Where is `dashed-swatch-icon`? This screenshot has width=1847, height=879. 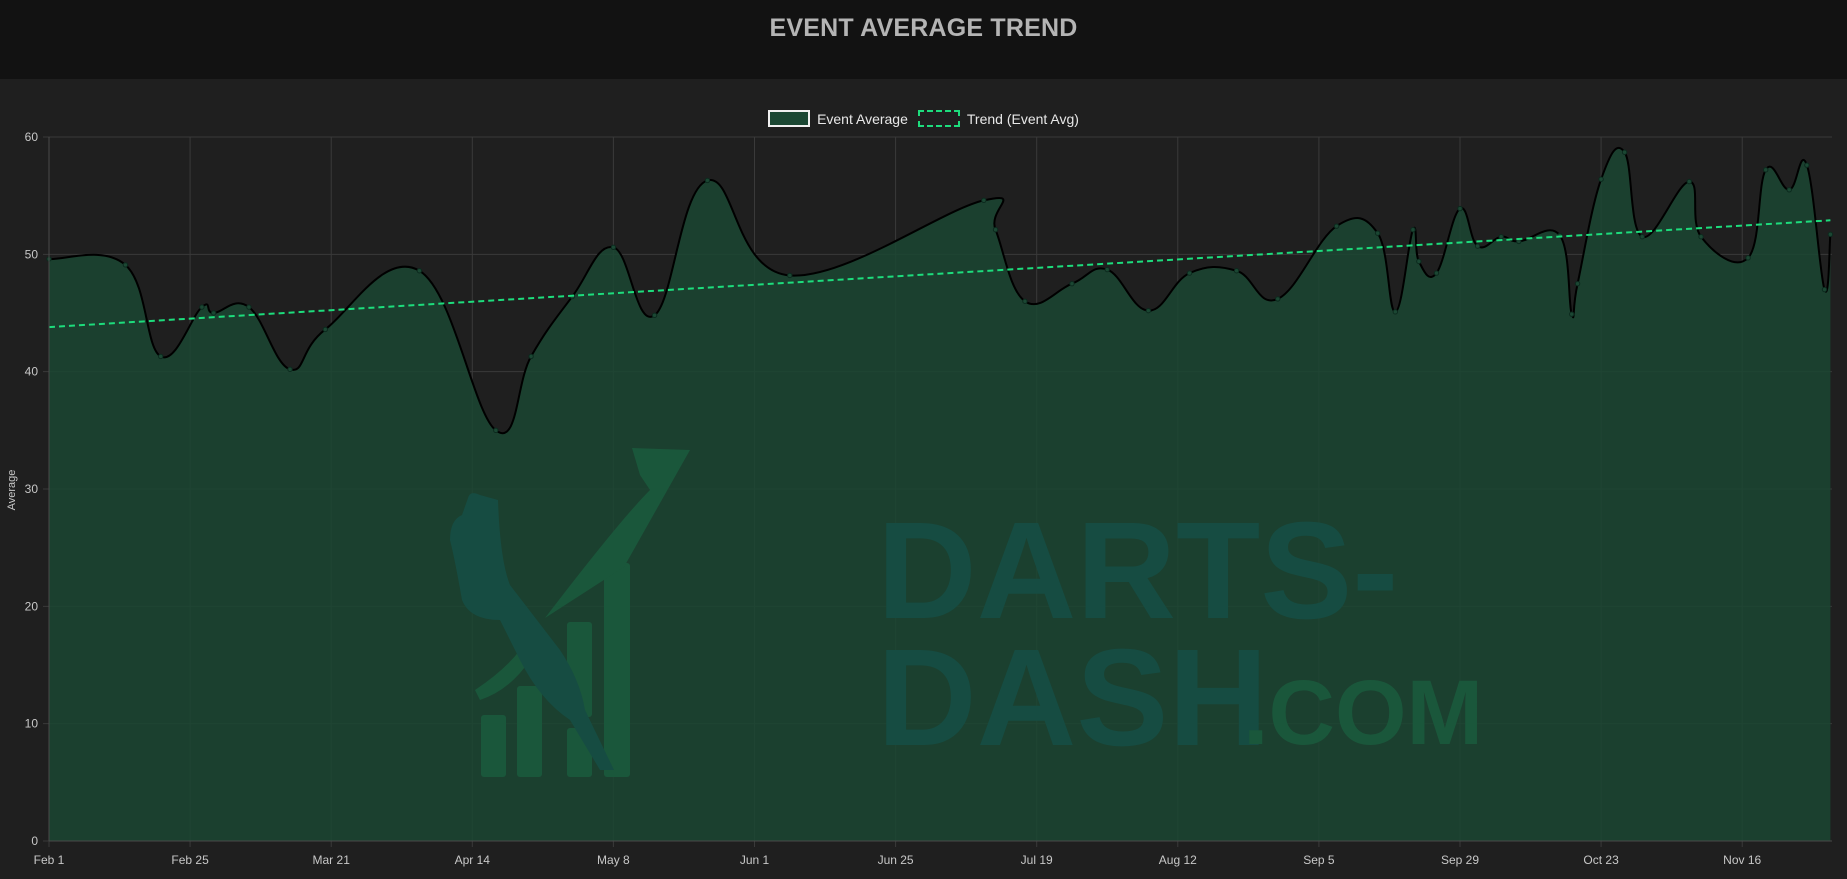 dashed-swatch-icon is located at coordinates (938, 118).